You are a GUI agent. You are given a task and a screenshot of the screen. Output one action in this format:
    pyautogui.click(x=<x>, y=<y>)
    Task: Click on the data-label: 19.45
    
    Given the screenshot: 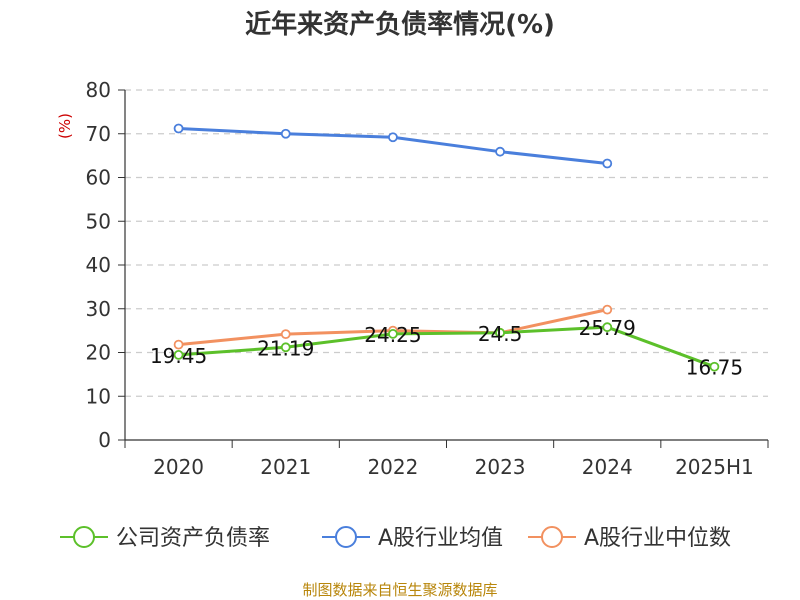 What is the action you would take?
    pyautogui.click(x=178, y=356)
    